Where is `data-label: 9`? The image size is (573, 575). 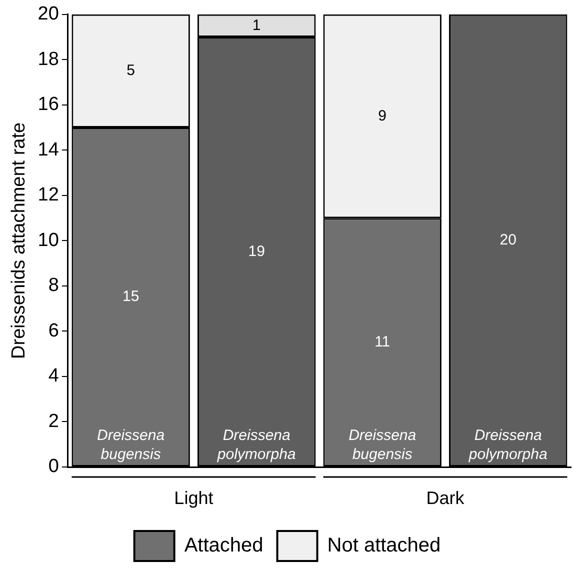
data-label: 9 is located at coordinates (382, 115).